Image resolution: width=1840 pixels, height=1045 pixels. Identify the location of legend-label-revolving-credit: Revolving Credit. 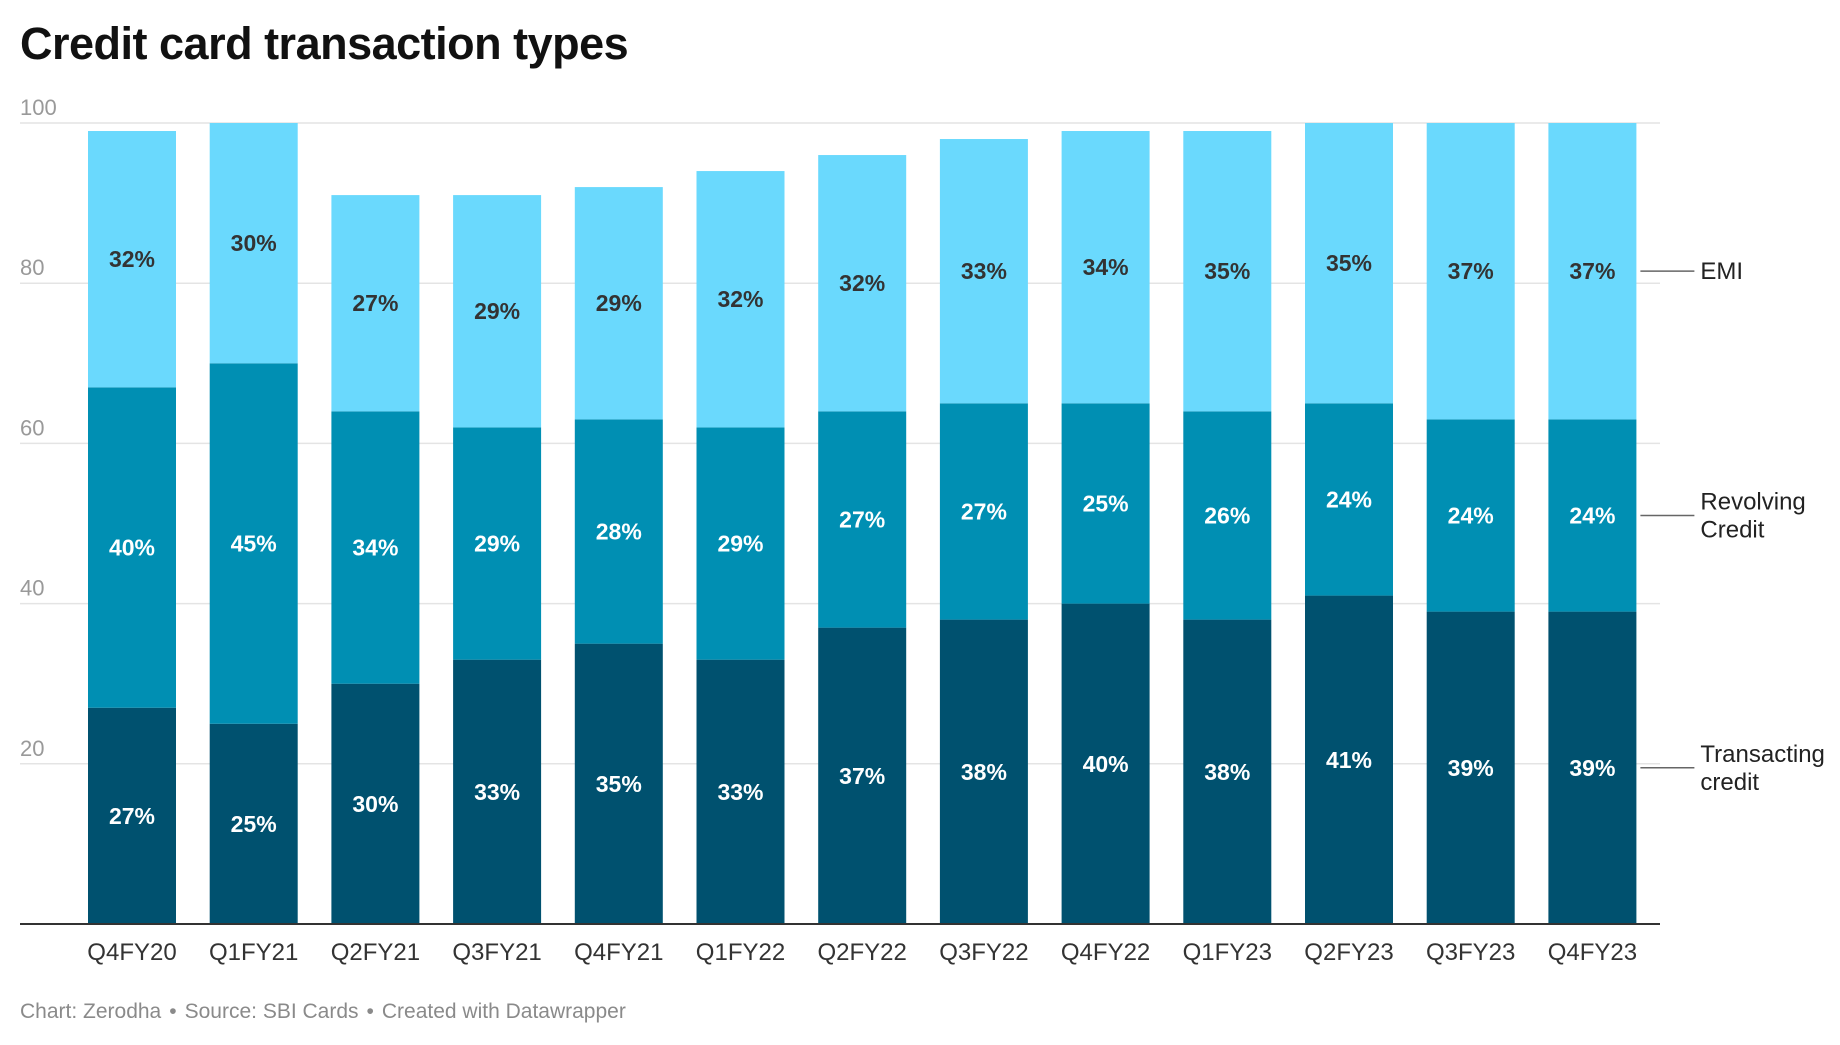
(1752, 515).